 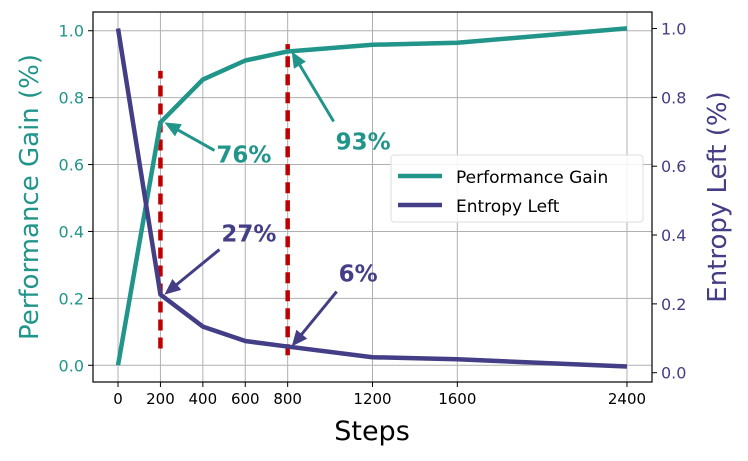 I want to click on x-tick-label: 400, so click(x=203, y=399).